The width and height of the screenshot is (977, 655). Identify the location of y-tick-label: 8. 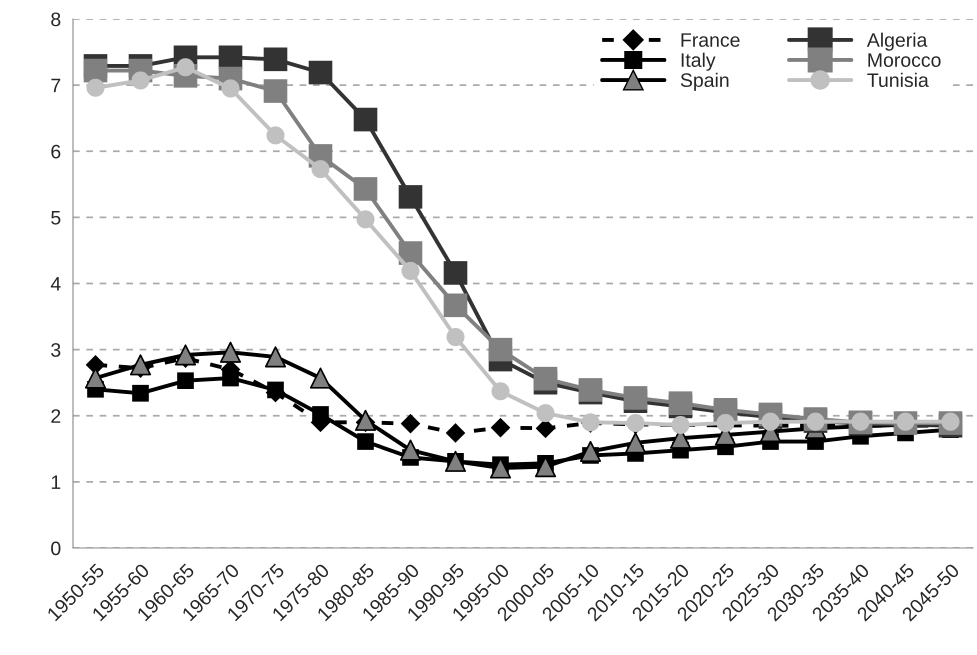
(55, 19).